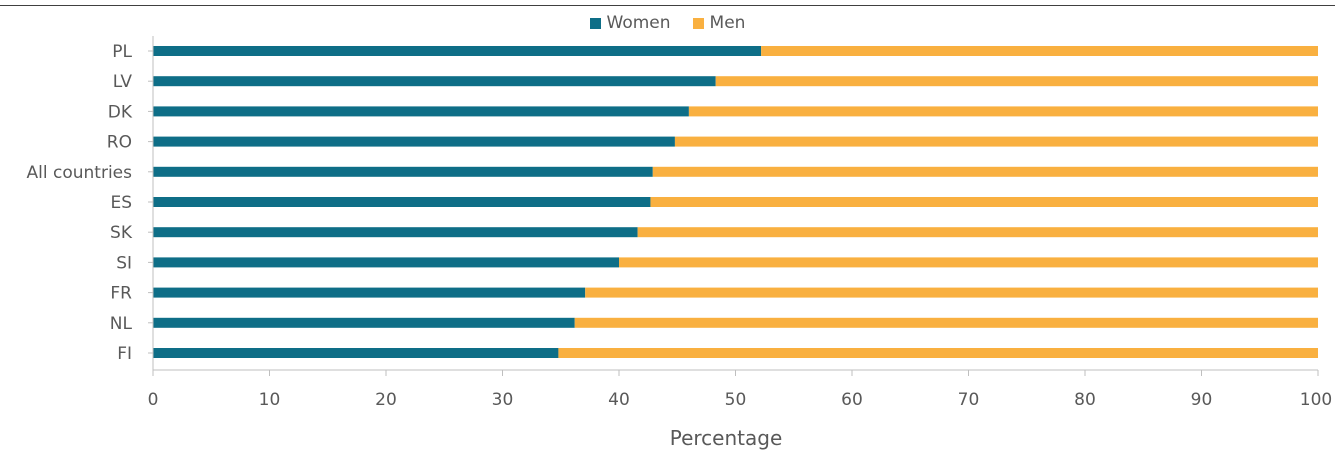  Describe the element at coordinates (121, 294) in the screenshot. I see `category-label: FR` at that location.